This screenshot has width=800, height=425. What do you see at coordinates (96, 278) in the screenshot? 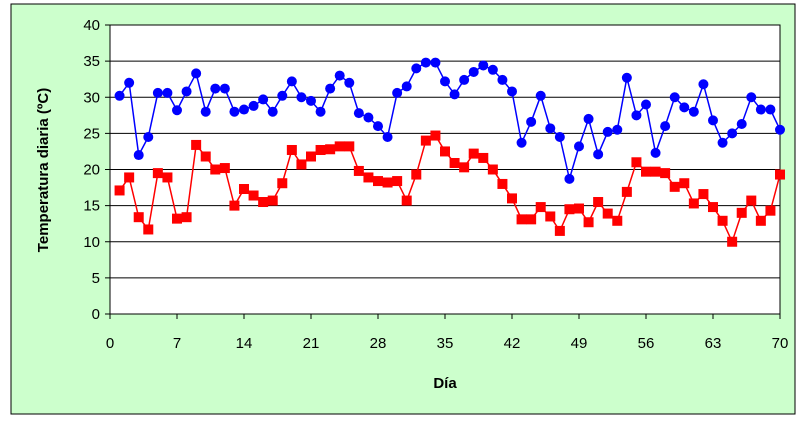
I see `y-tick-label: 5` at bounding box center [96, 278].